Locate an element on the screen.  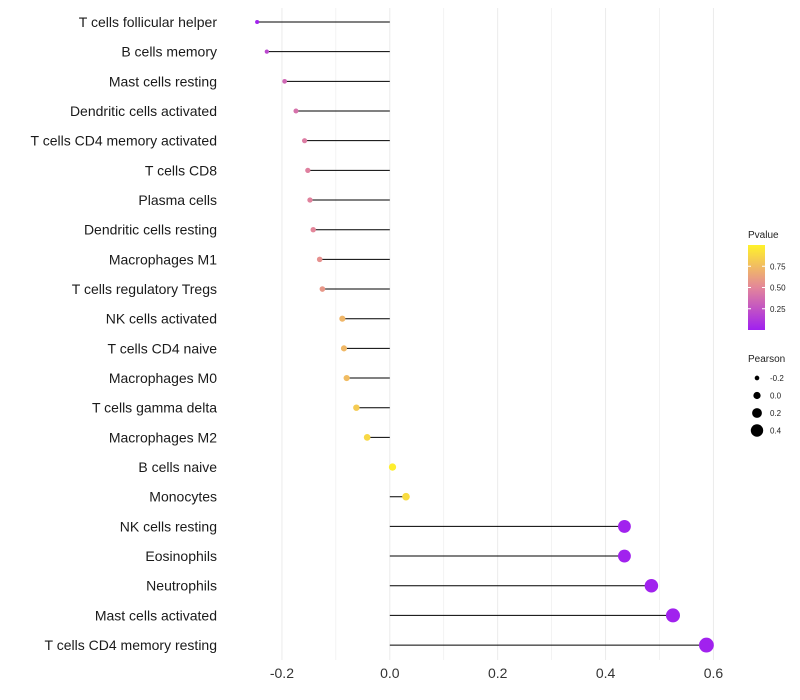
legend-color-bar is located at coordinates (756, 287).